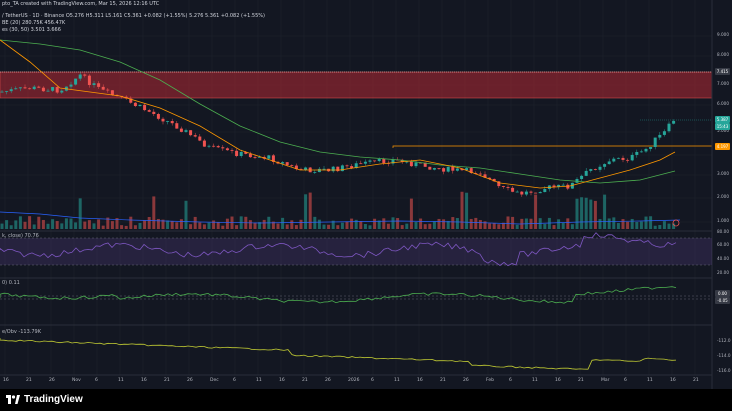 This screenshot has width=732, height=411. I want to click on tradingview-wordmark: TradingView, so click(53, 399).